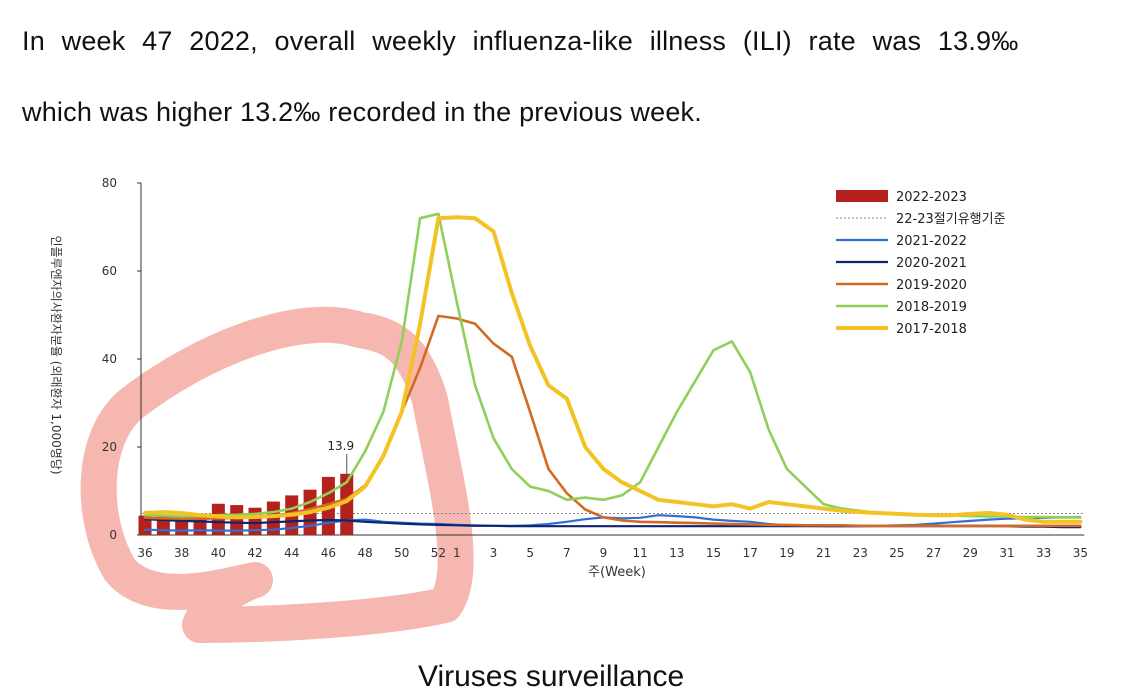 The image size is (1131, 694). What do you see at coordinates (56, 354) in the screenshot?
I see `y-axis-title: 인플루엔자의사환자분율 (외래환자 1,000명당)` at bounding box center [56, 354].